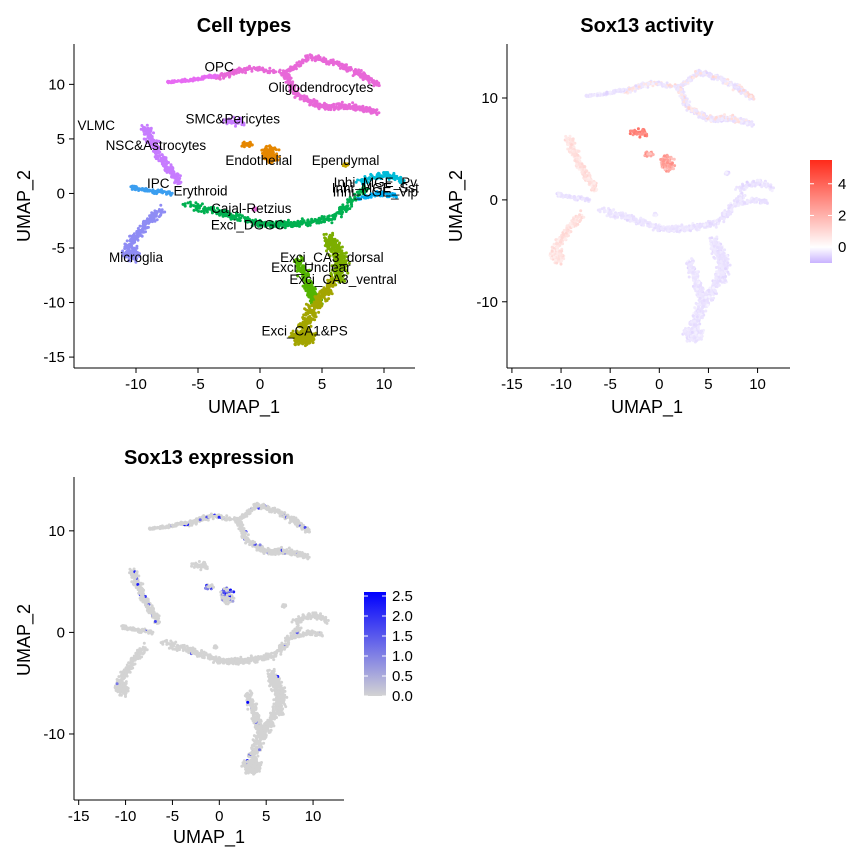  I want to click on cluster-label: VLMC, so click(97, 125).